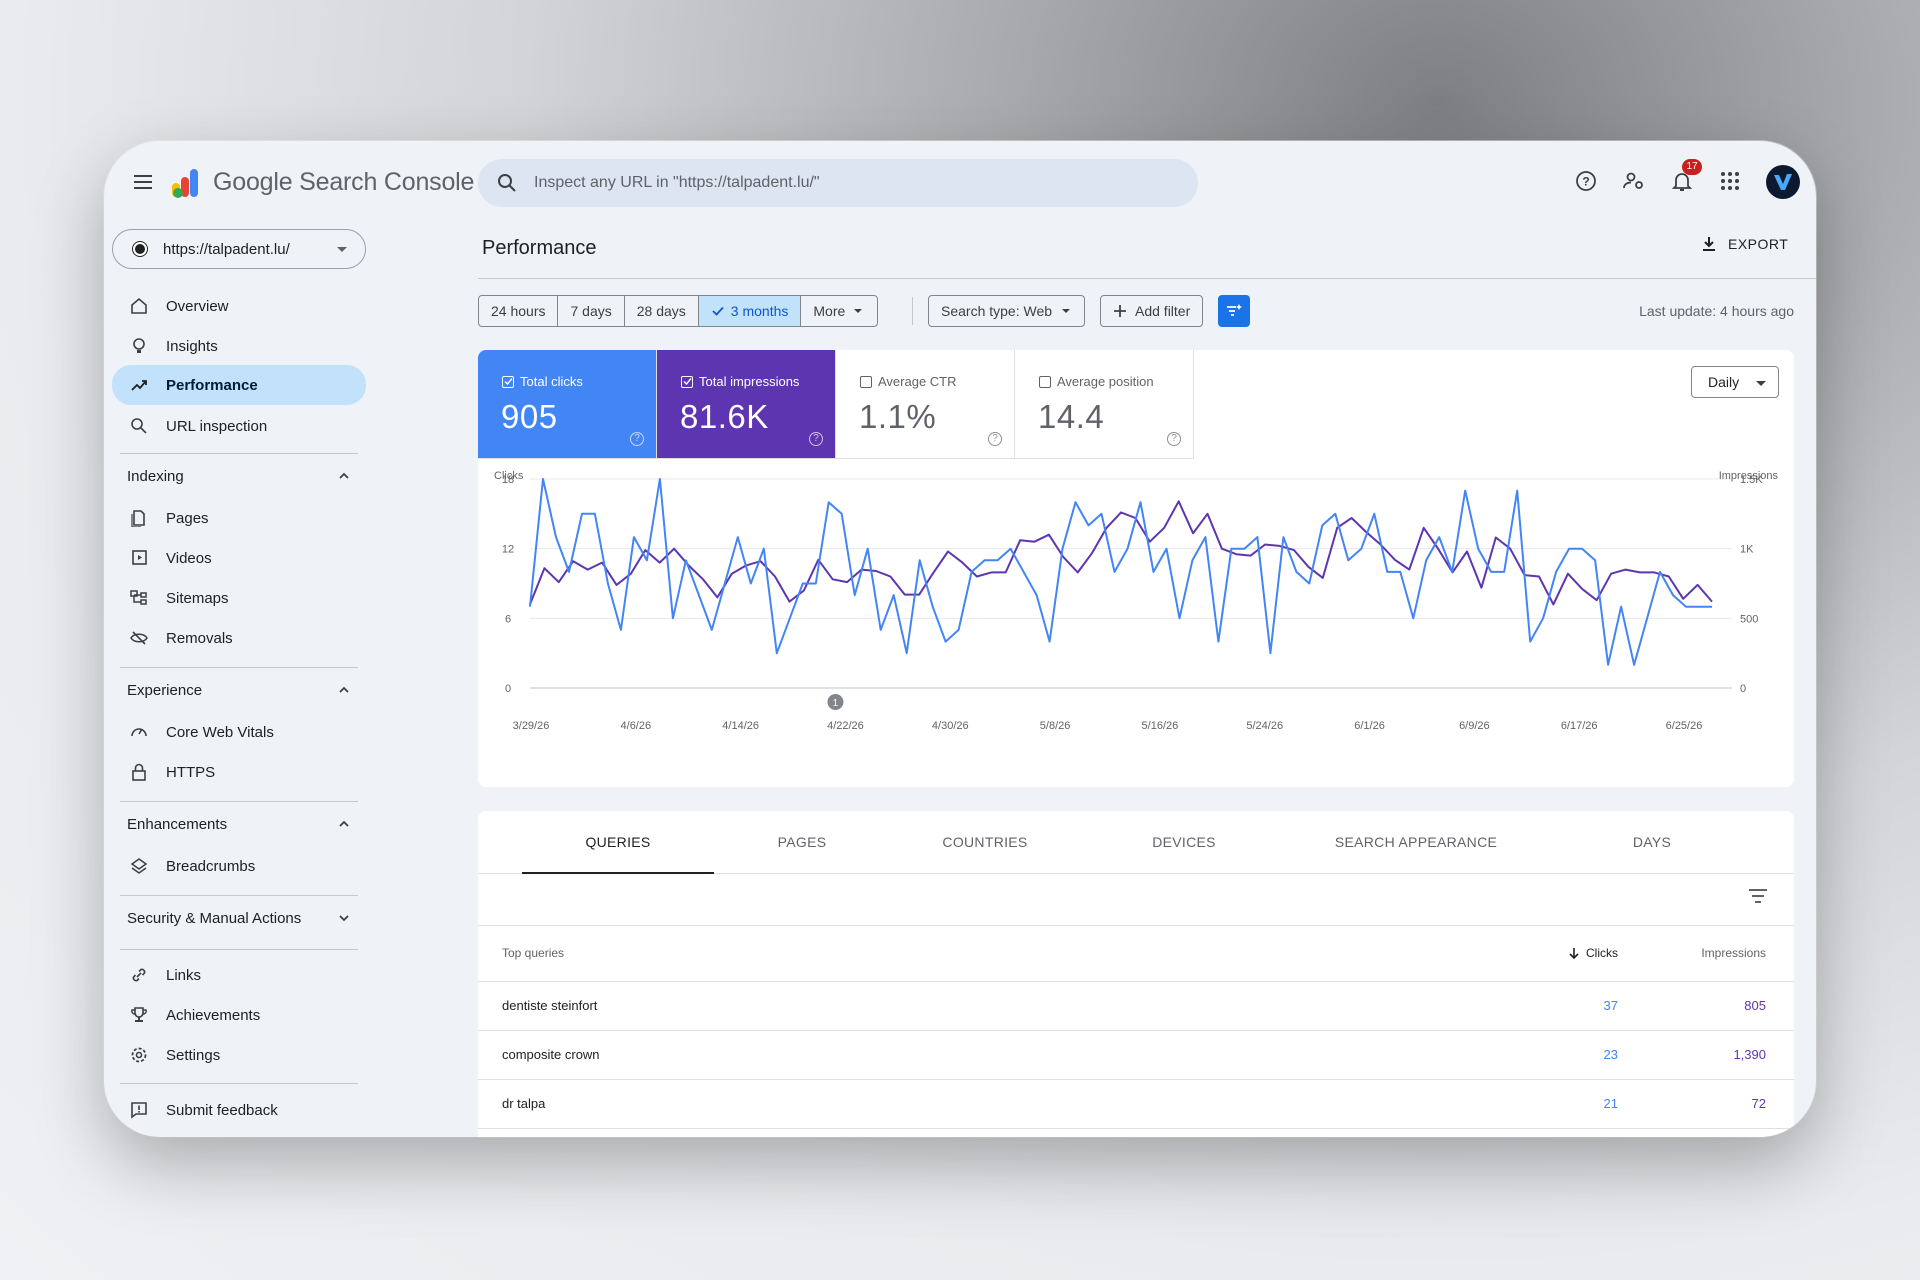 The image size is (1920, 1280). Describe the element at coordinates (239, 306) in the screenshot. I see `nav-overview: Overview` at that location.